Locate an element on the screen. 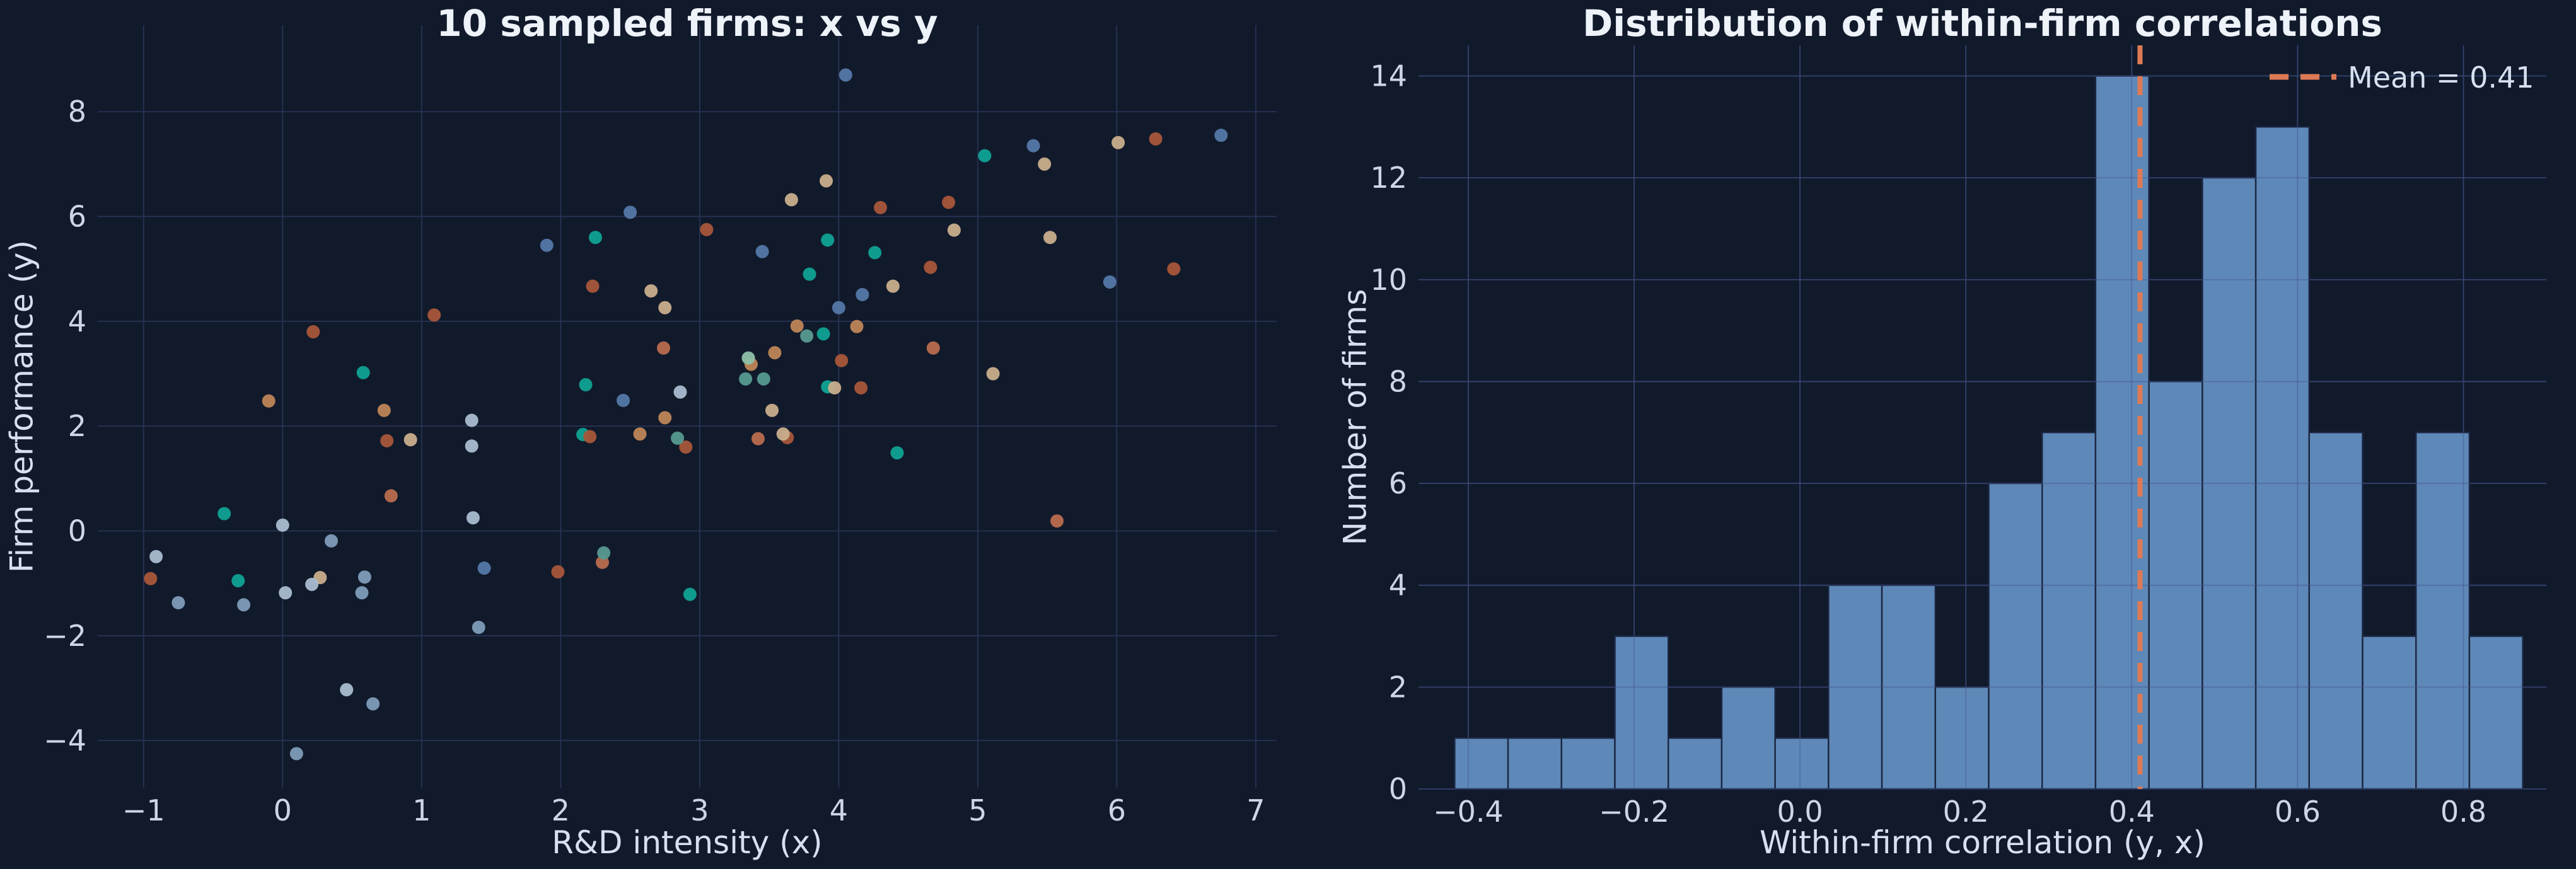 Image resolution: width=2576 pixels, height=869 pixels. hist-x-tick: 0.4 is located at coordinates (2132, 812).